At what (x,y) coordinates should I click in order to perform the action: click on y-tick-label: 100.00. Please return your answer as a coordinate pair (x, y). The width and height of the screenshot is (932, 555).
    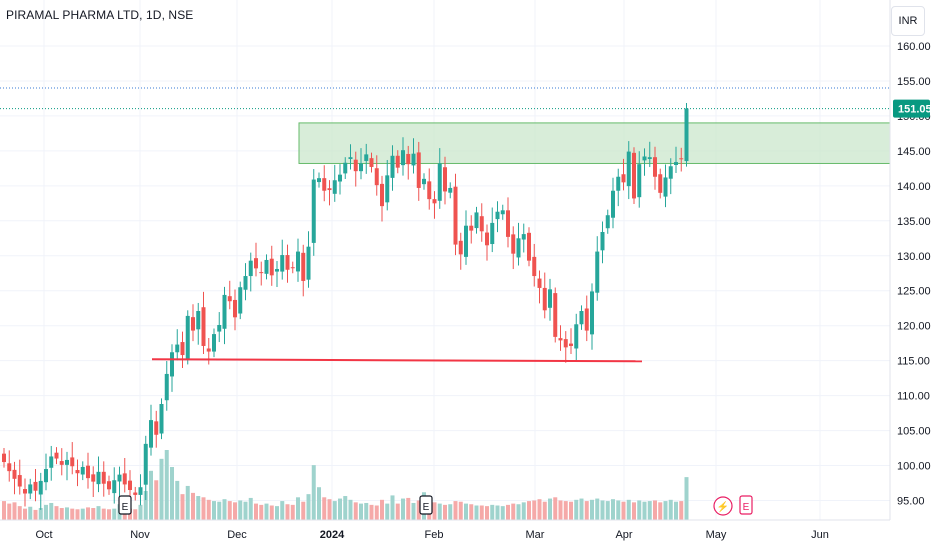
    Looking at the image, I should click on (914, 467).